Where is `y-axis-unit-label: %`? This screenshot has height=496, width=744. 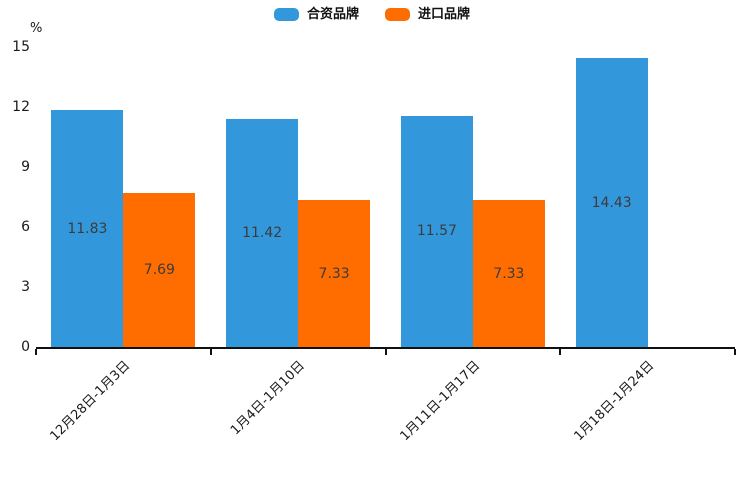 y-axis-unit-label: % is located at coordinates (36, 28).